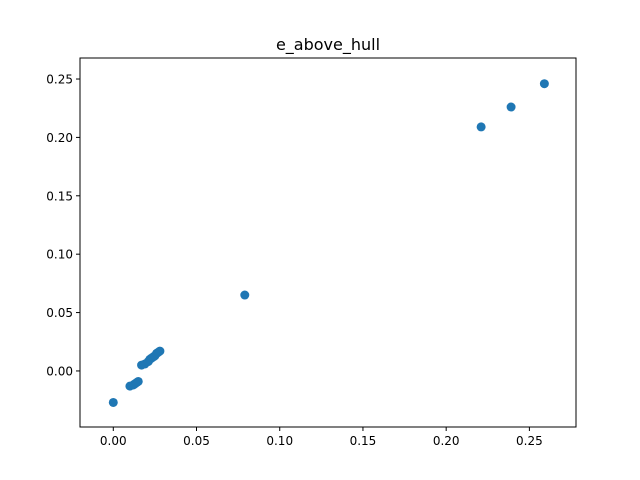  I want to click on x-tick-label: 0.15, so click(363, 441).